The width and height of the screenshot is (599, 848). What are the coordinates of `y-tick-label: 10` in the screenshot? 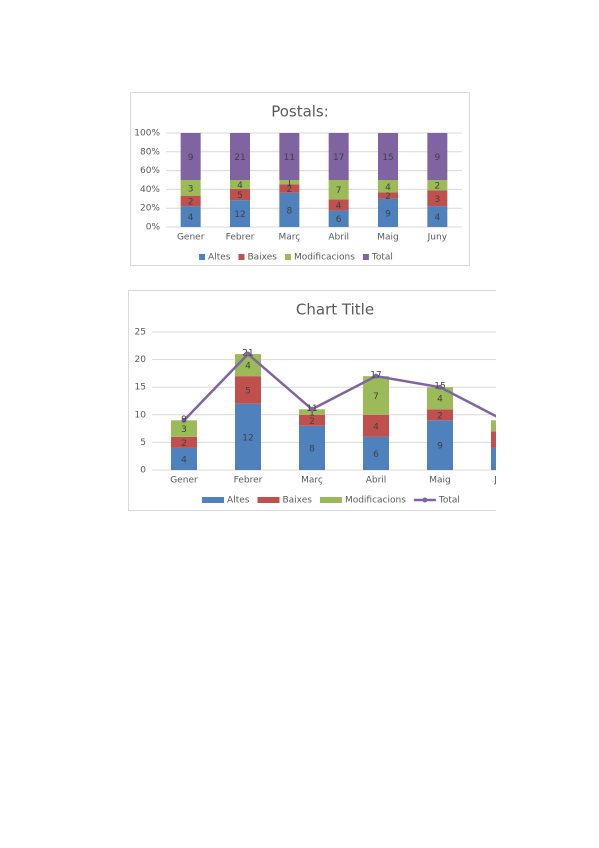 It's located at (141, 415).